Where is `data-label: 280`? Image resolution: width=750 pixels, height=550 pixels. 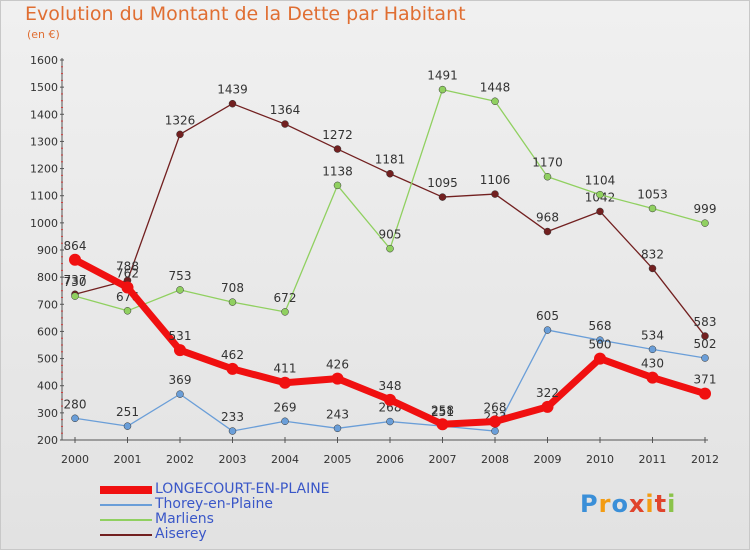 data-label: 280 is located at coordinates (75, 404).